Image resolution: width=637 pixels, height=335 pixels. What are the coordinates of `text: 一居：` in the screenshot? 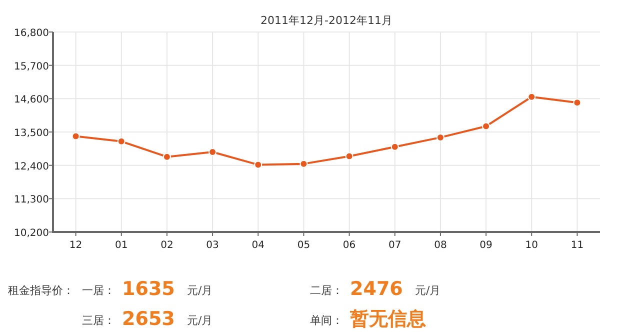 It's located at (98, 290).